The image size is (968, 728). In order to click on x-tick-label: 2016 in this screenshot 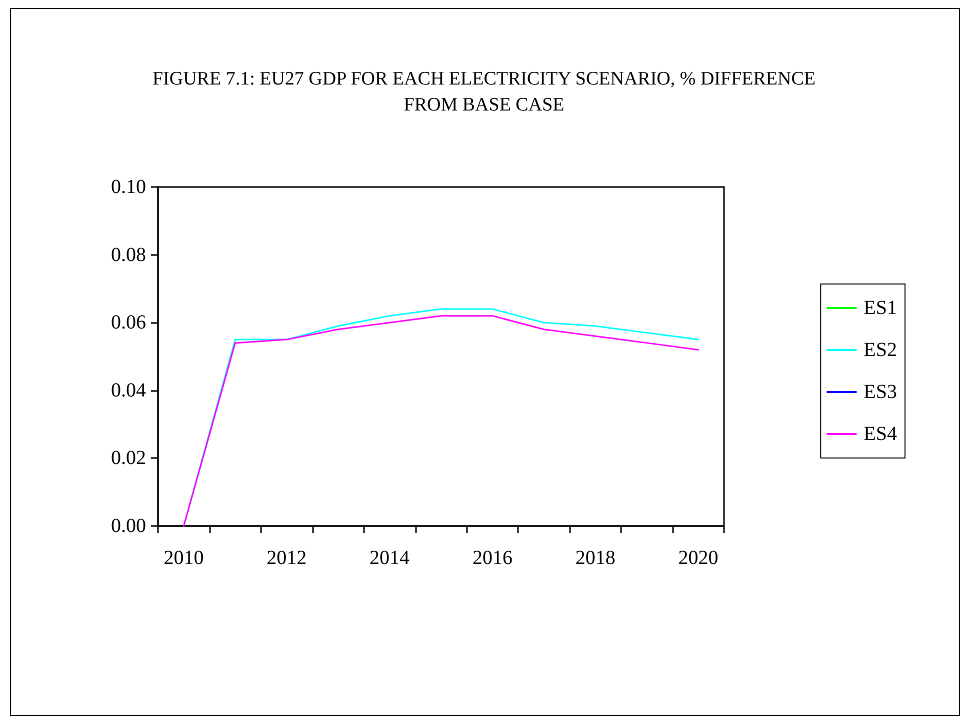, I will do `click(492, 558)`.